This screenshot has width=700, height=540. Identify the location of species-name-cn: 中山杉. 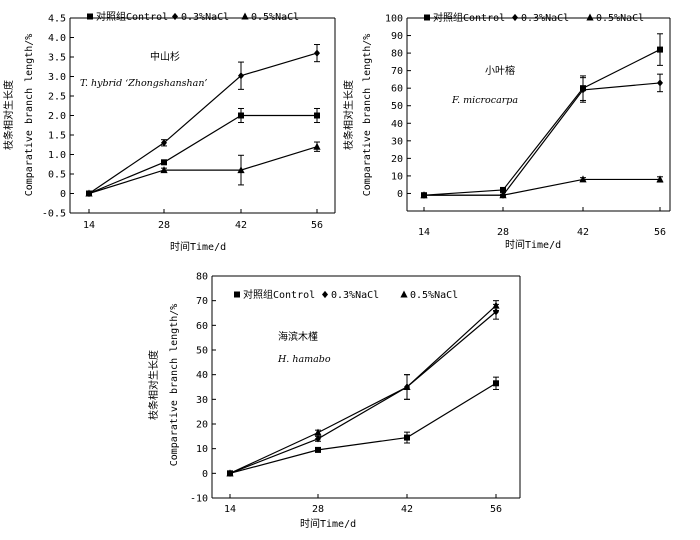
(165, 56).